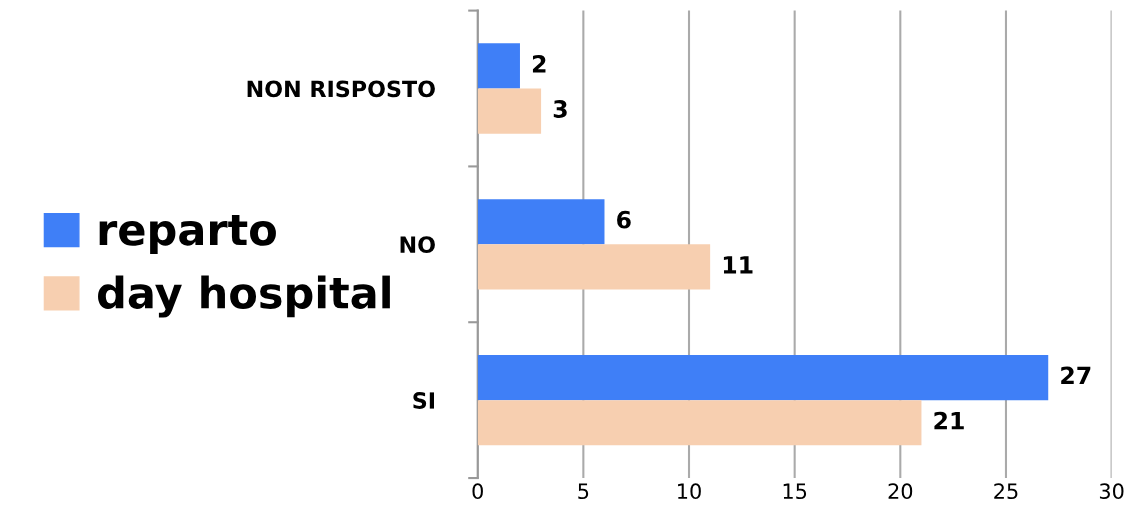 This screenshot has height=530, width=1132. I want to click on x-tick-label: 15, so click(795, 491).